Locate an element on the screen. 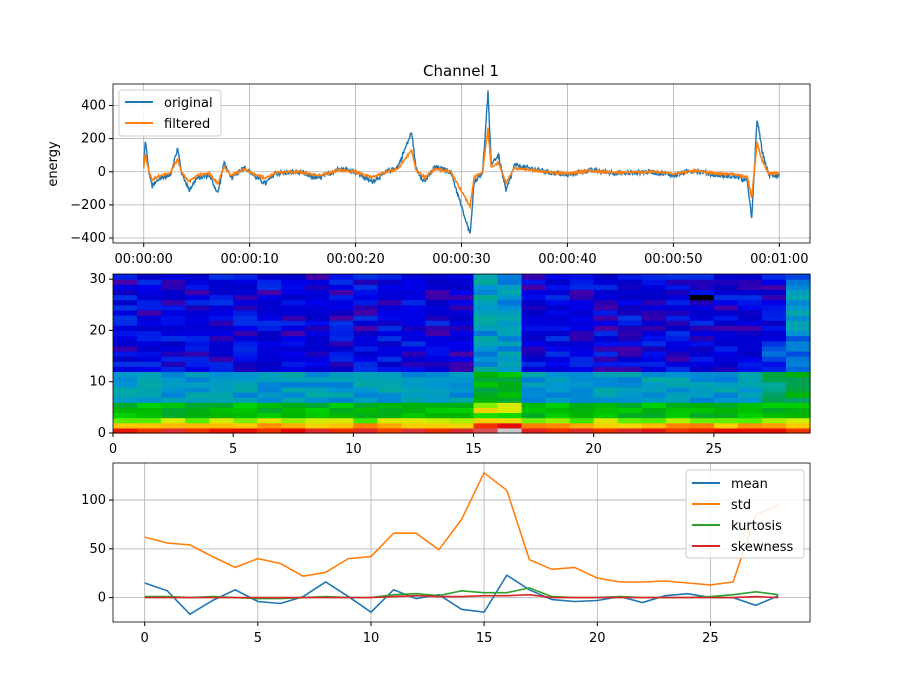  y-tick-label: 50 is located at coordinates (97, 549).